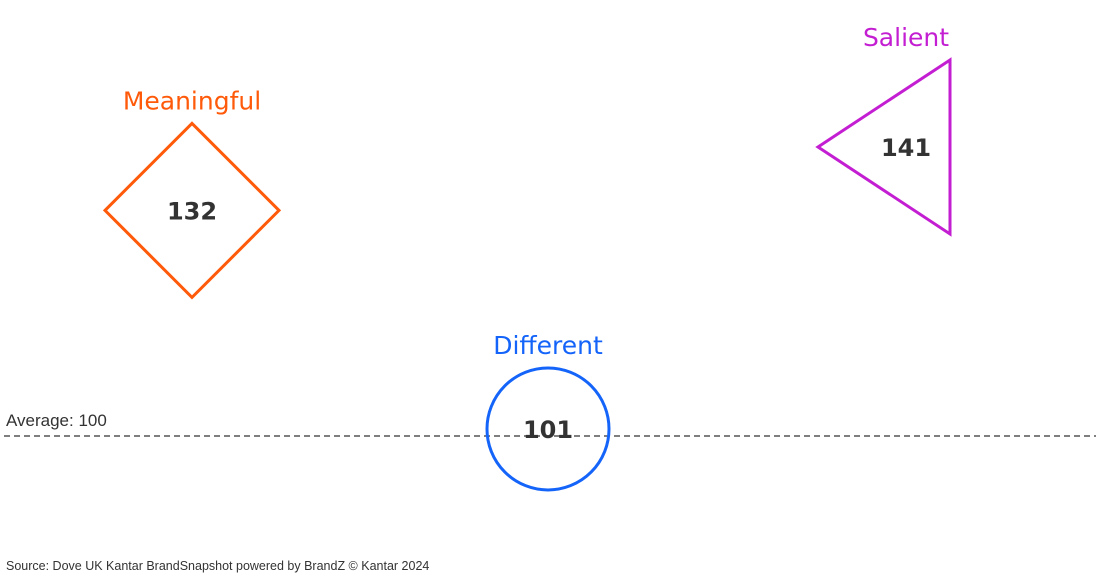  I want to click on average-label: Average: 100, so click(56, 420).